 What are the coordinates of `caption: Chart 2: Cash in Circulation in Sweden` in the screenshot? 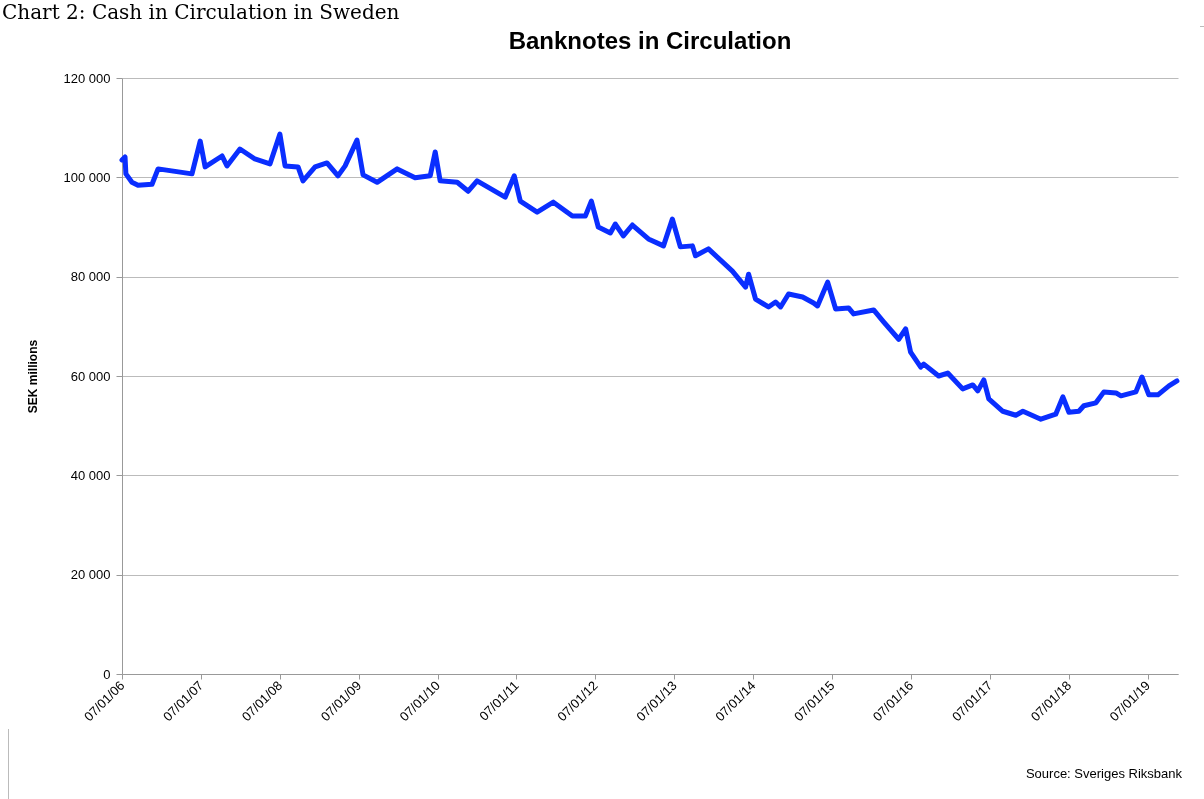 It's located at (201, 12).